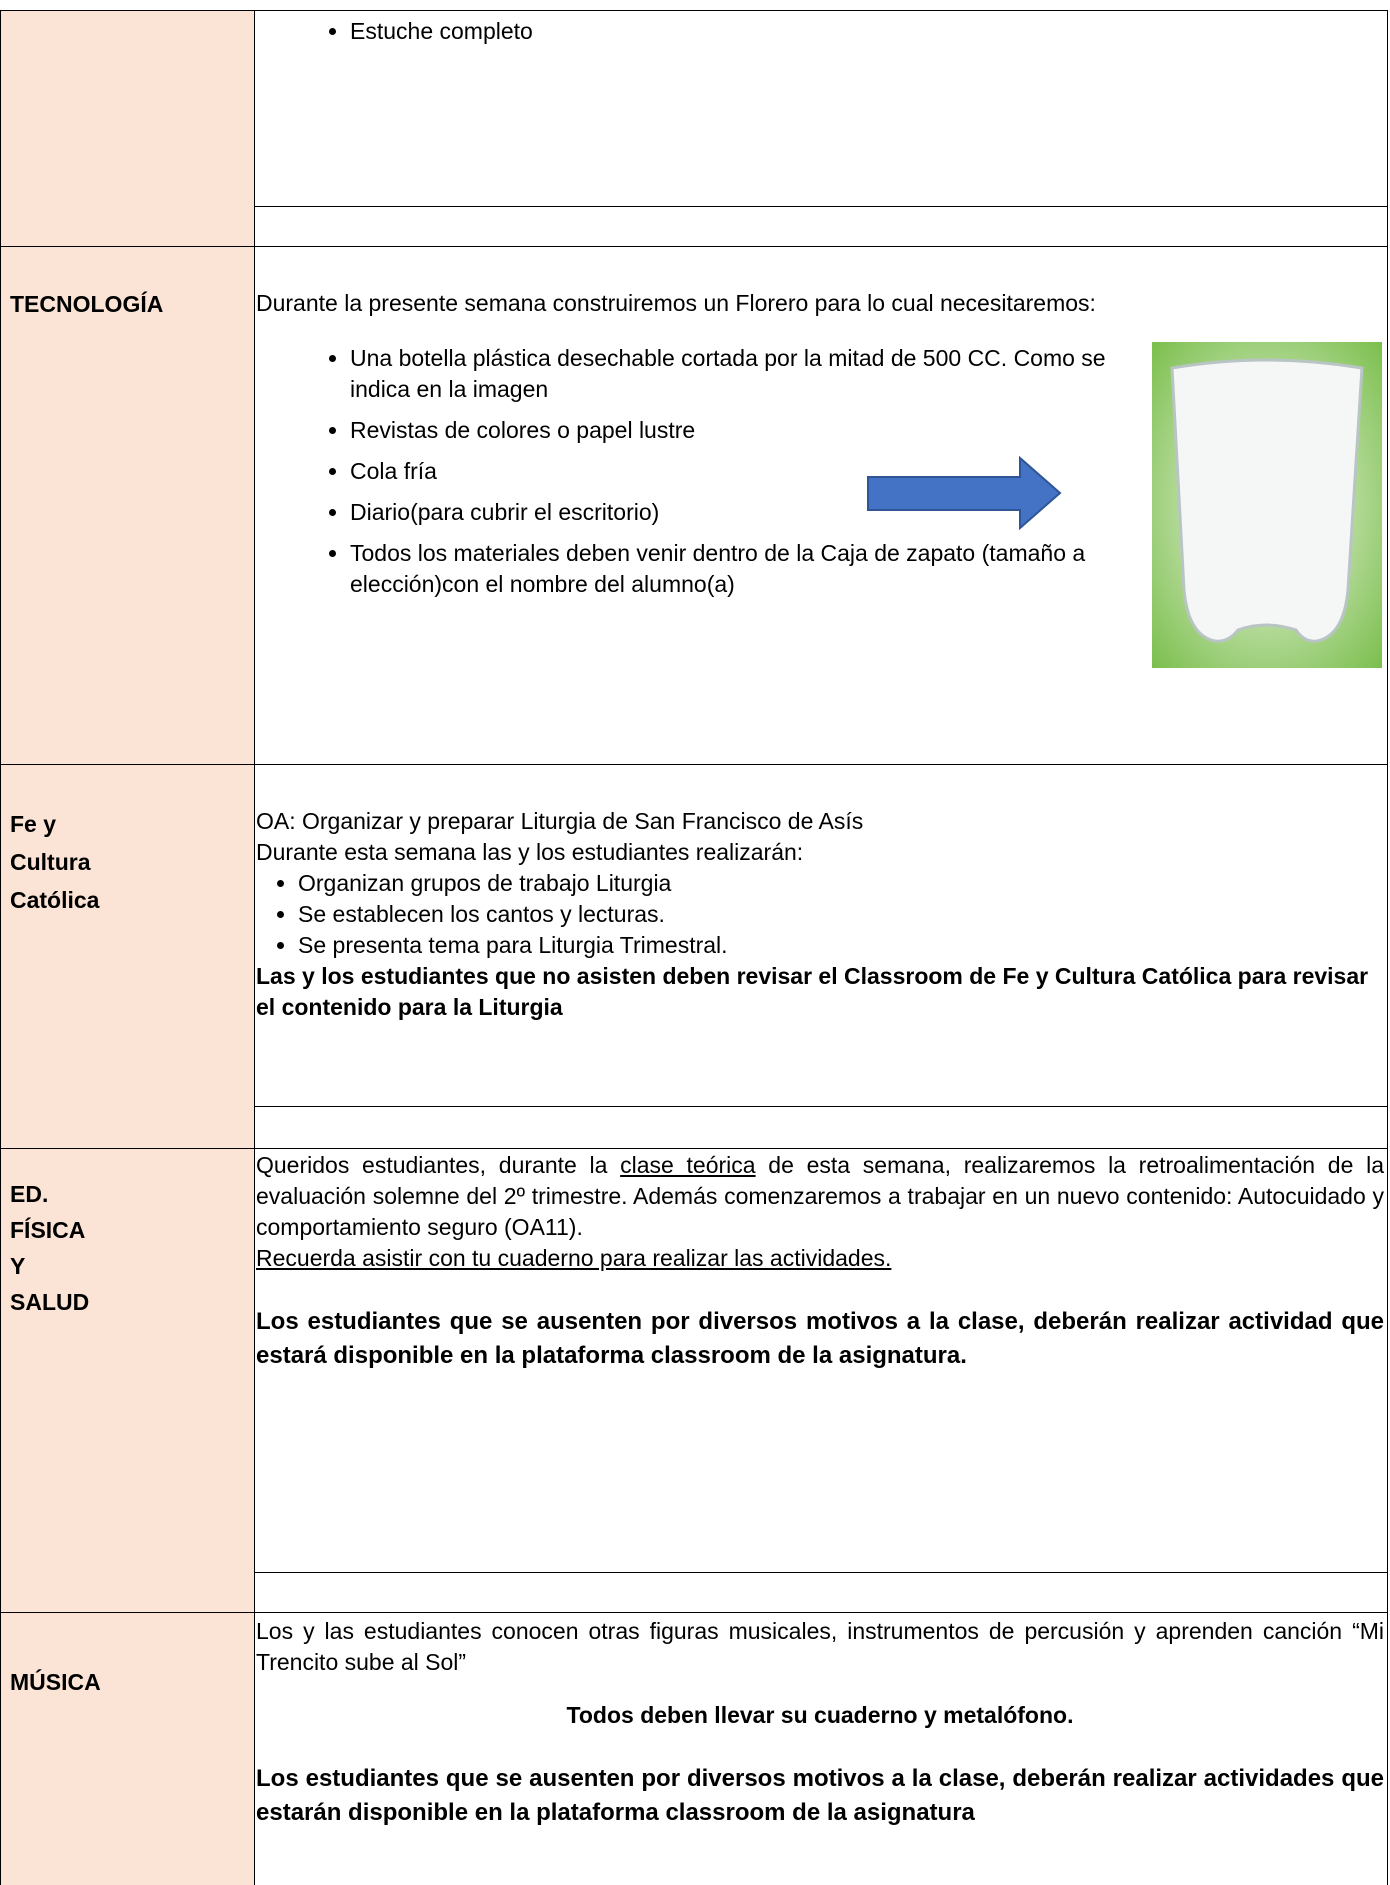 Image resolution: width=1390 pixels, height=1885 pixels. What do you see at coordinates (750, 512) in the screenshot?
I see `bullet: Diario(para cubrir el escritorio)` at bounding box center [750, 512].